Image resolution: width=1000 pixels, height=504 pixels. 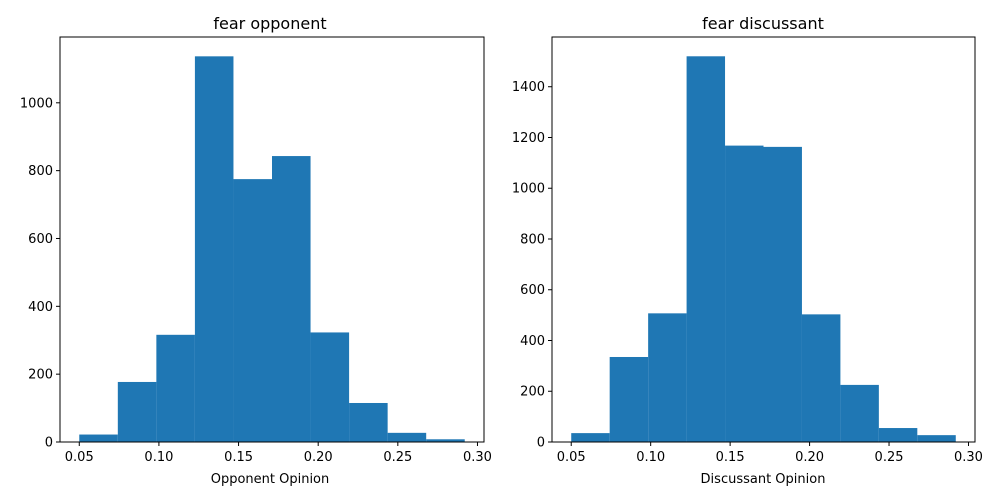 I want to click on y-axis: 0 200 400 600 800 1000 1200 1400, so click(x=532, y=265).